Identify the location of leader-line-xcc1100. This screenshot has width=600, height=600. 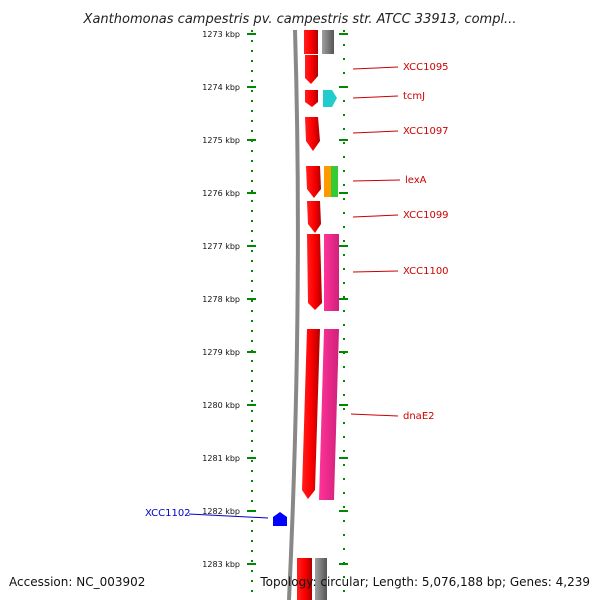
(375, 271).